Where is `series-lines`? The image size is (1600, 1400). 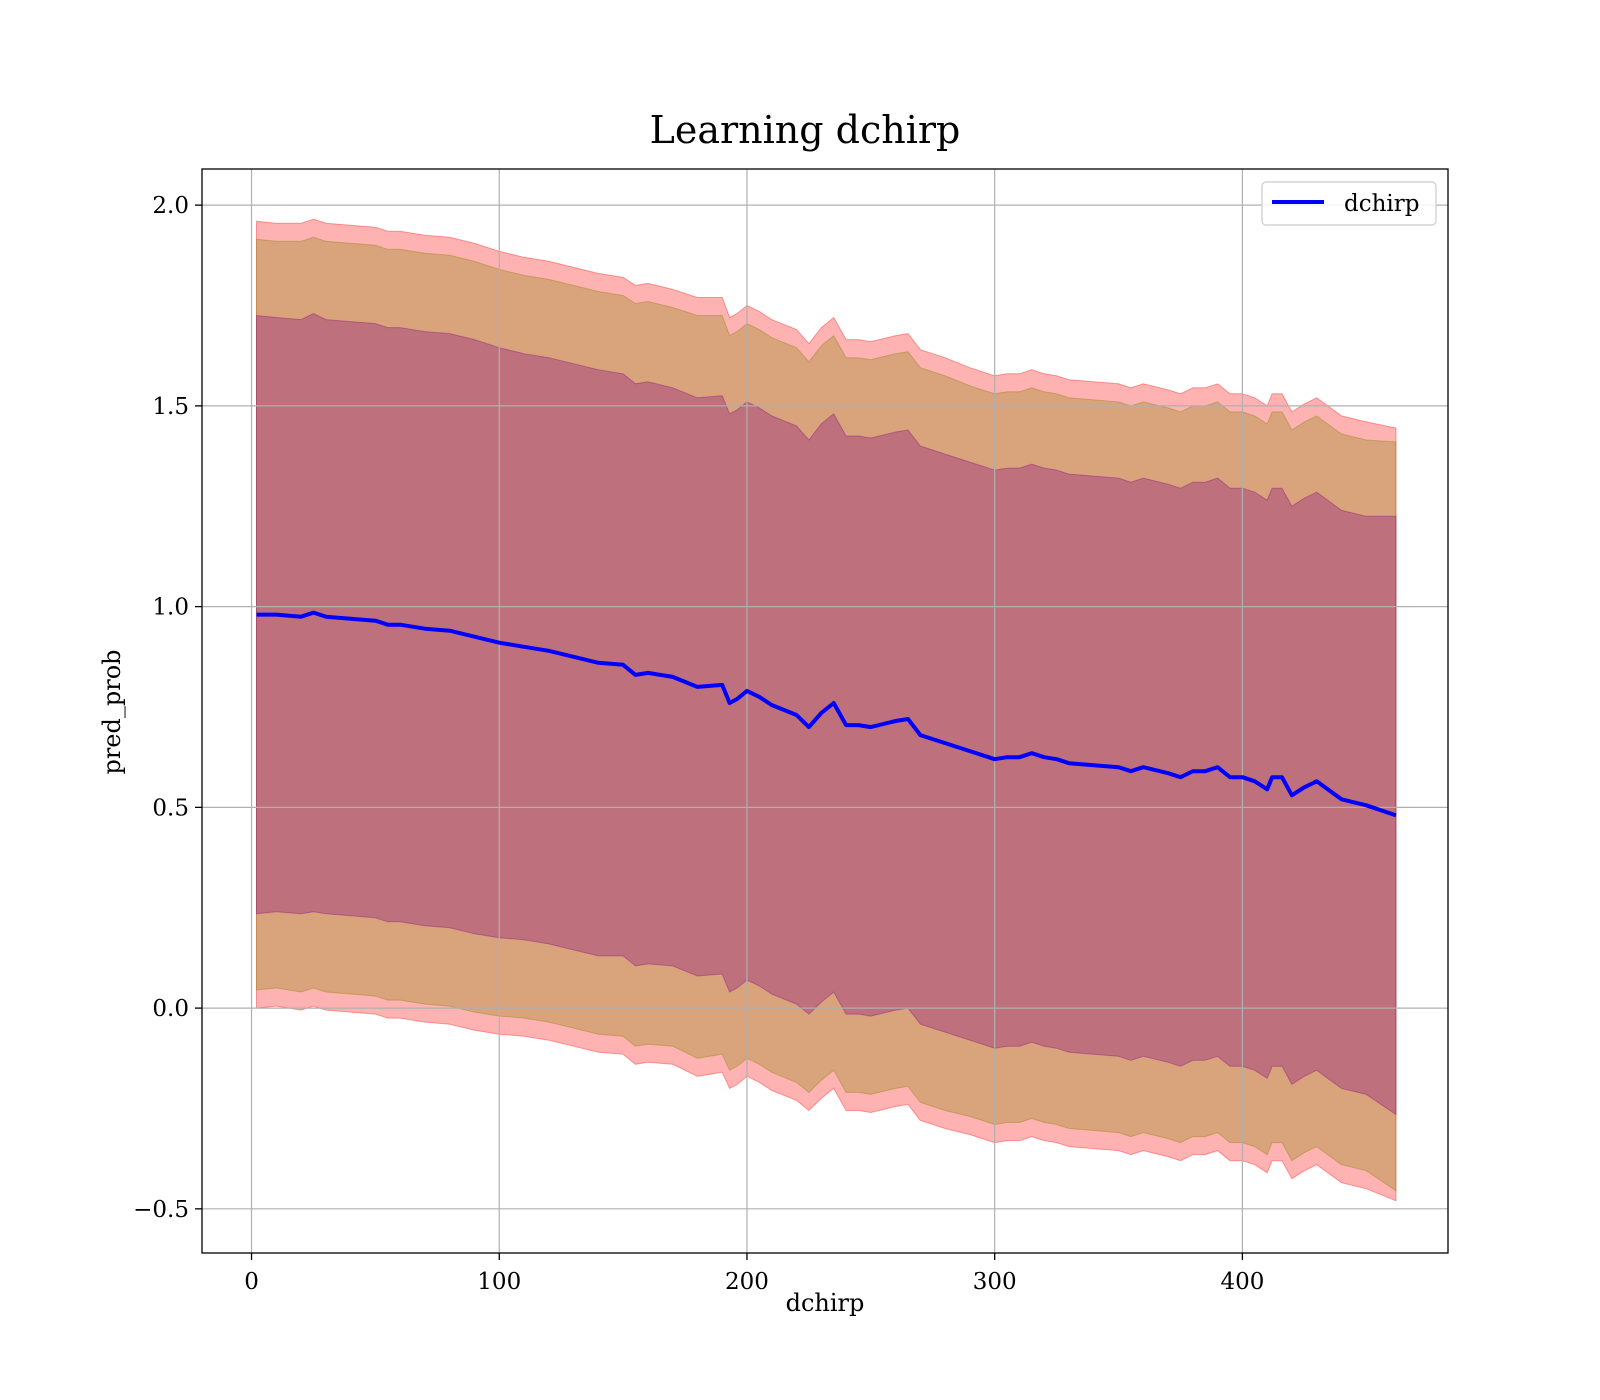
series-lines is located at coordinates (826, 714).